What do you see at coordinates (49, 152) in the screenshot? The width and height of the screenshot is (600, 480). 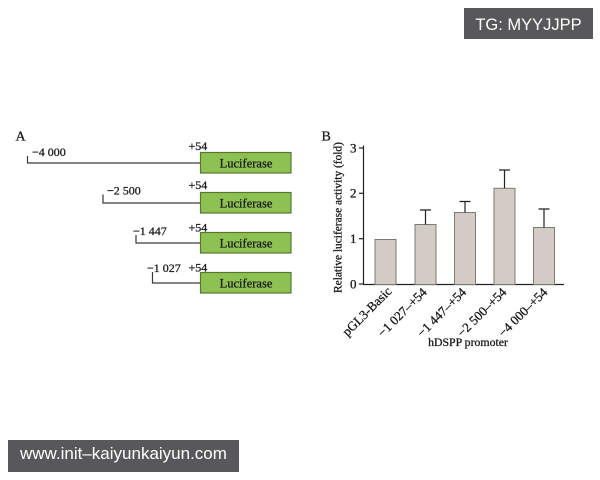 I see `svg-text: −4 000` at bounding box center [49, 152].